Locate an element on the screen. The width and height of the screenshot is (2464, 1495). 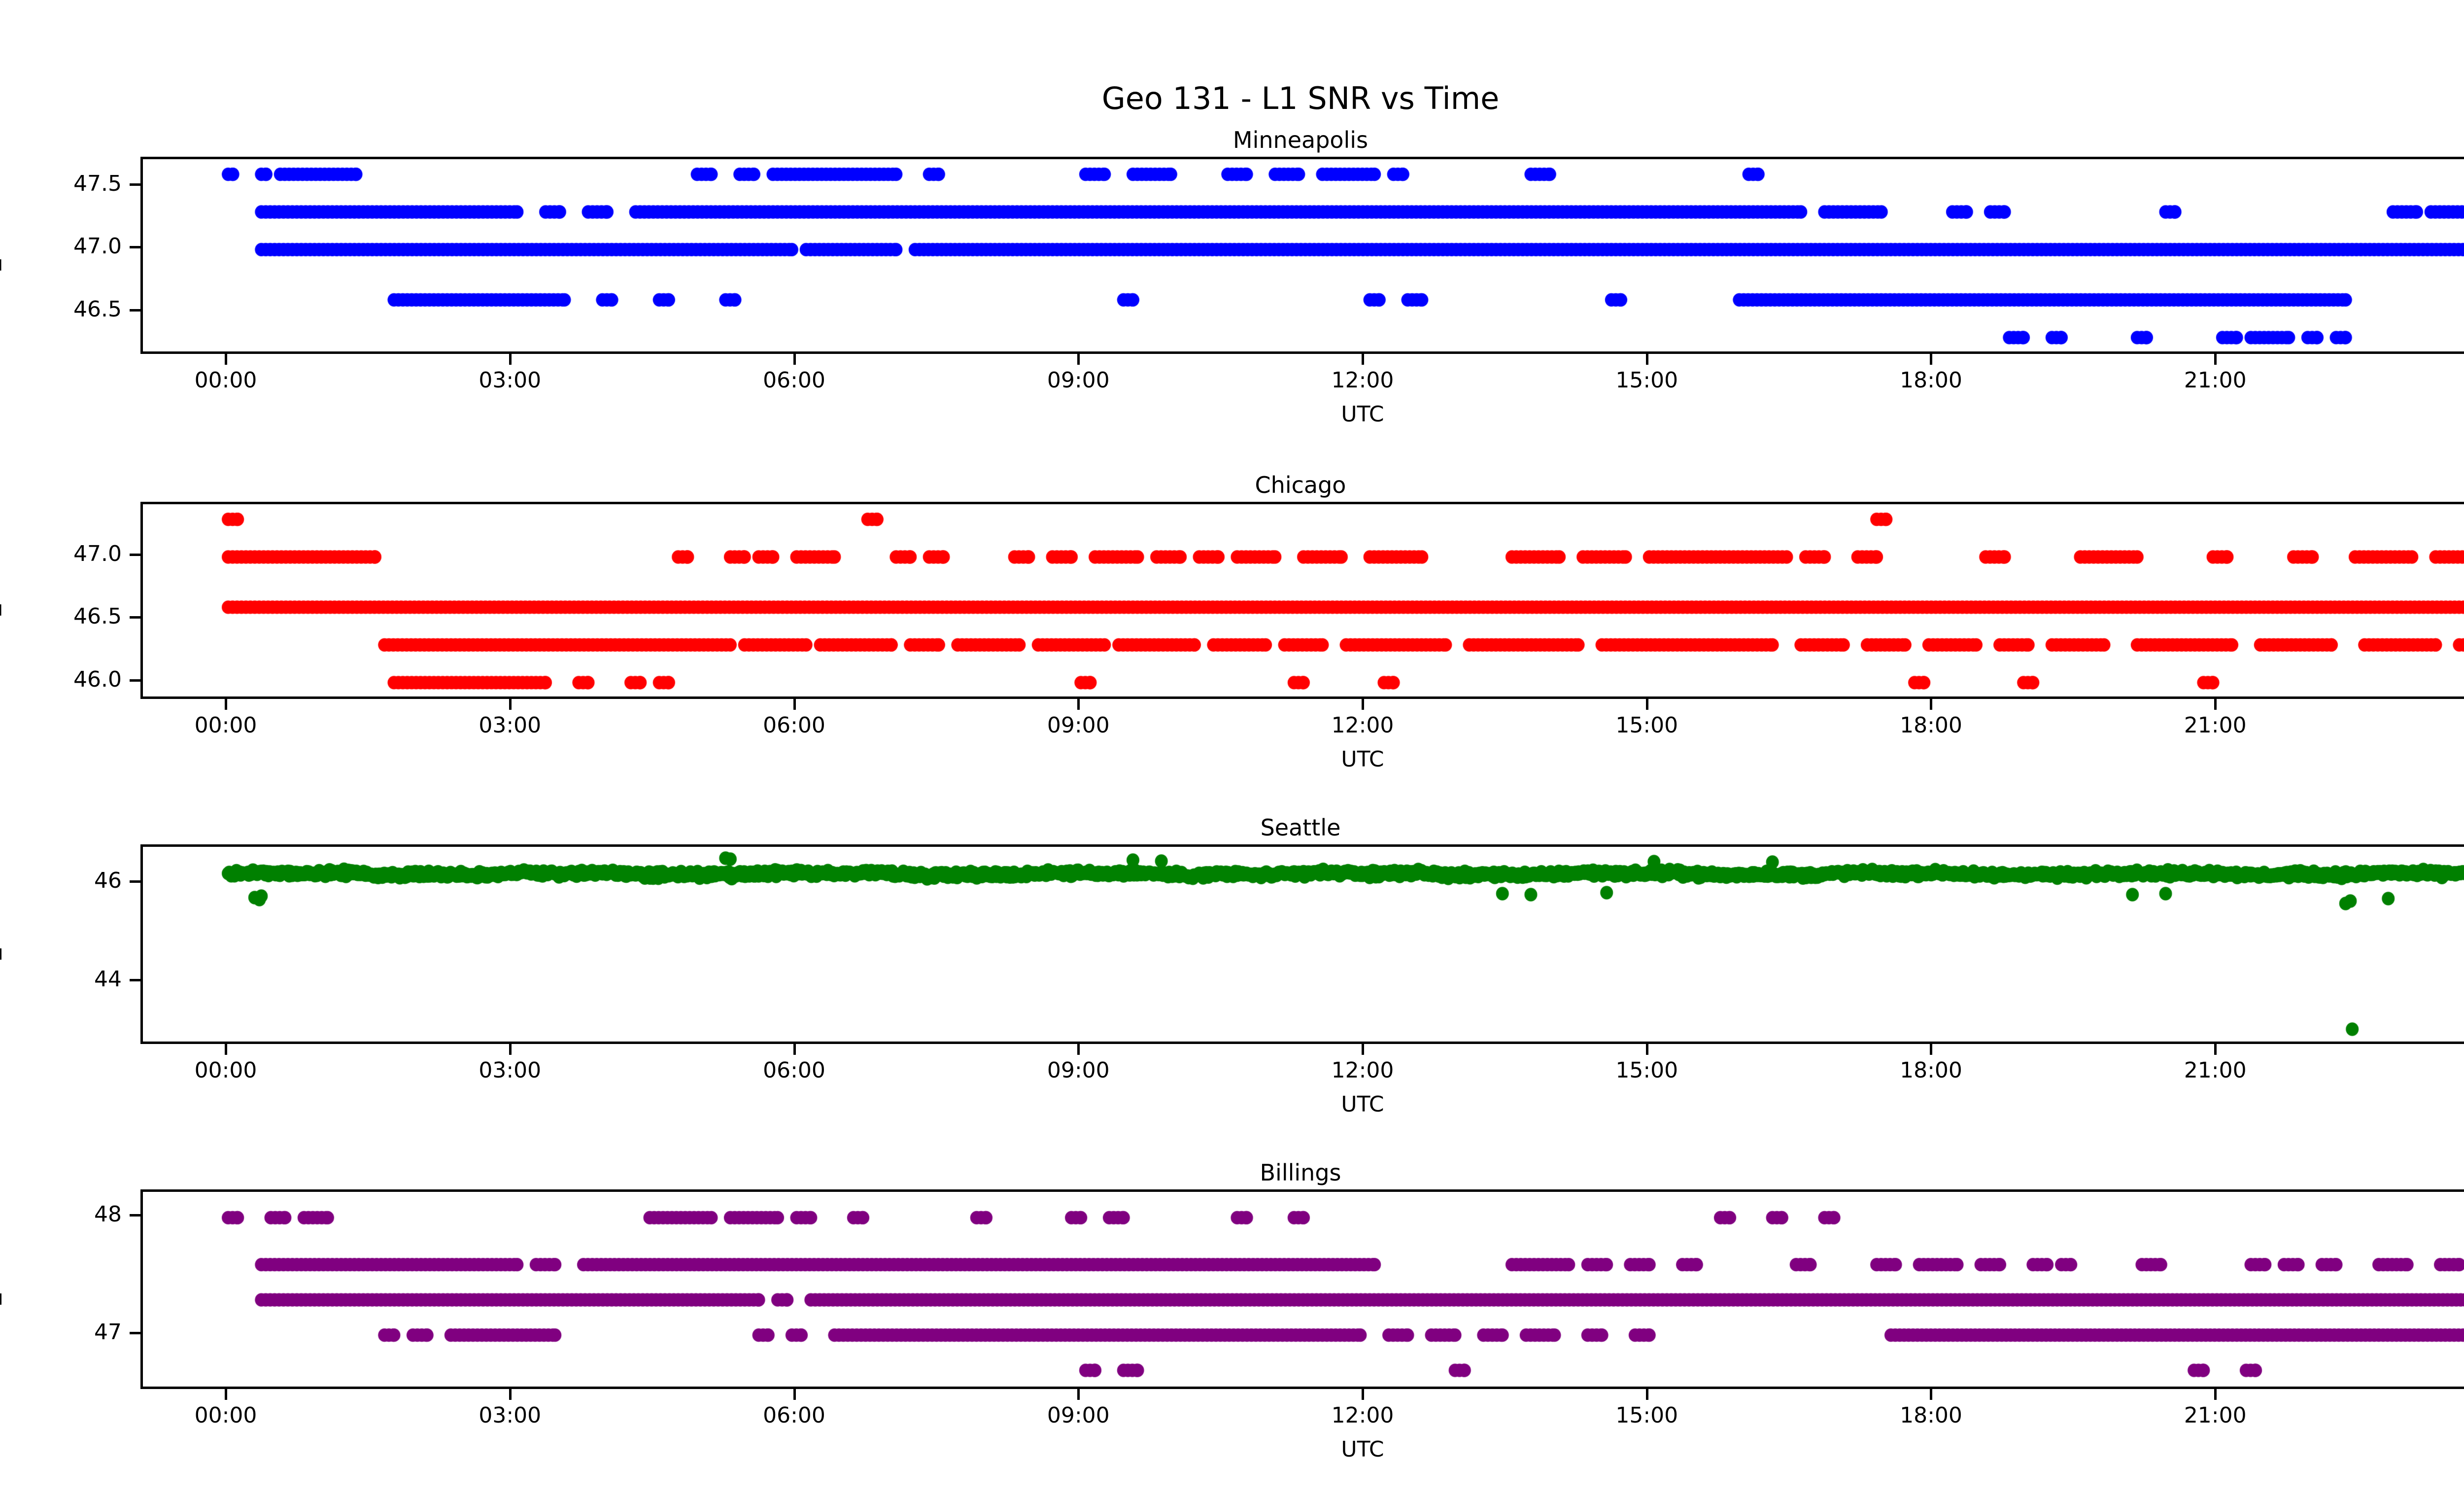
scatter-canvas-chicago is located at coordinates (1303, 602).